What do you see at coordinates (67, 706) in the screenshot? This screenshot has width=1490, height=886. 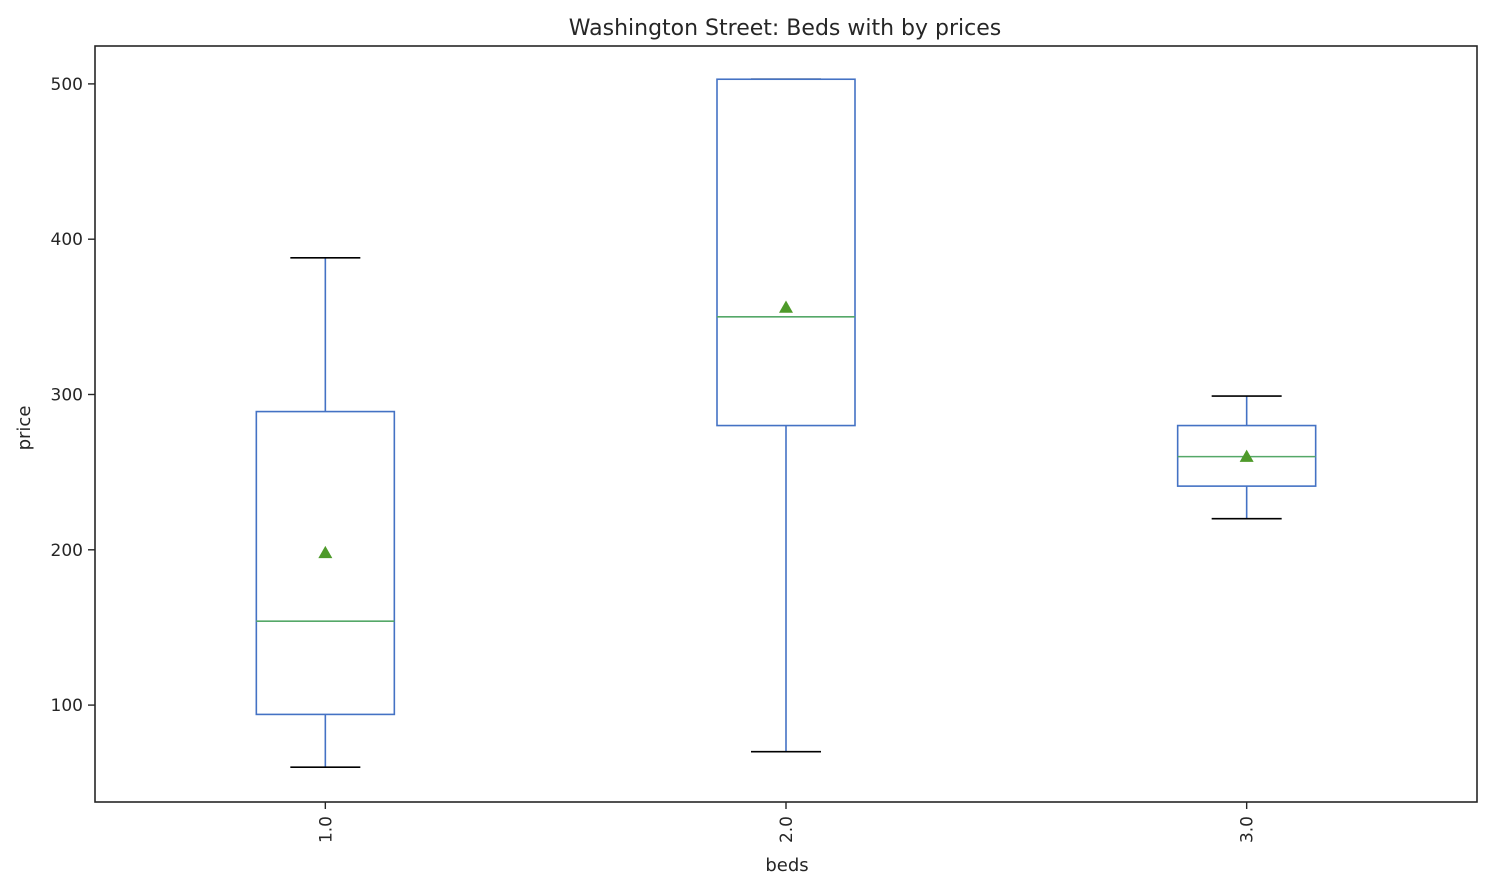 I see `y-tick-label: 100` at bounding box center [67, 706].